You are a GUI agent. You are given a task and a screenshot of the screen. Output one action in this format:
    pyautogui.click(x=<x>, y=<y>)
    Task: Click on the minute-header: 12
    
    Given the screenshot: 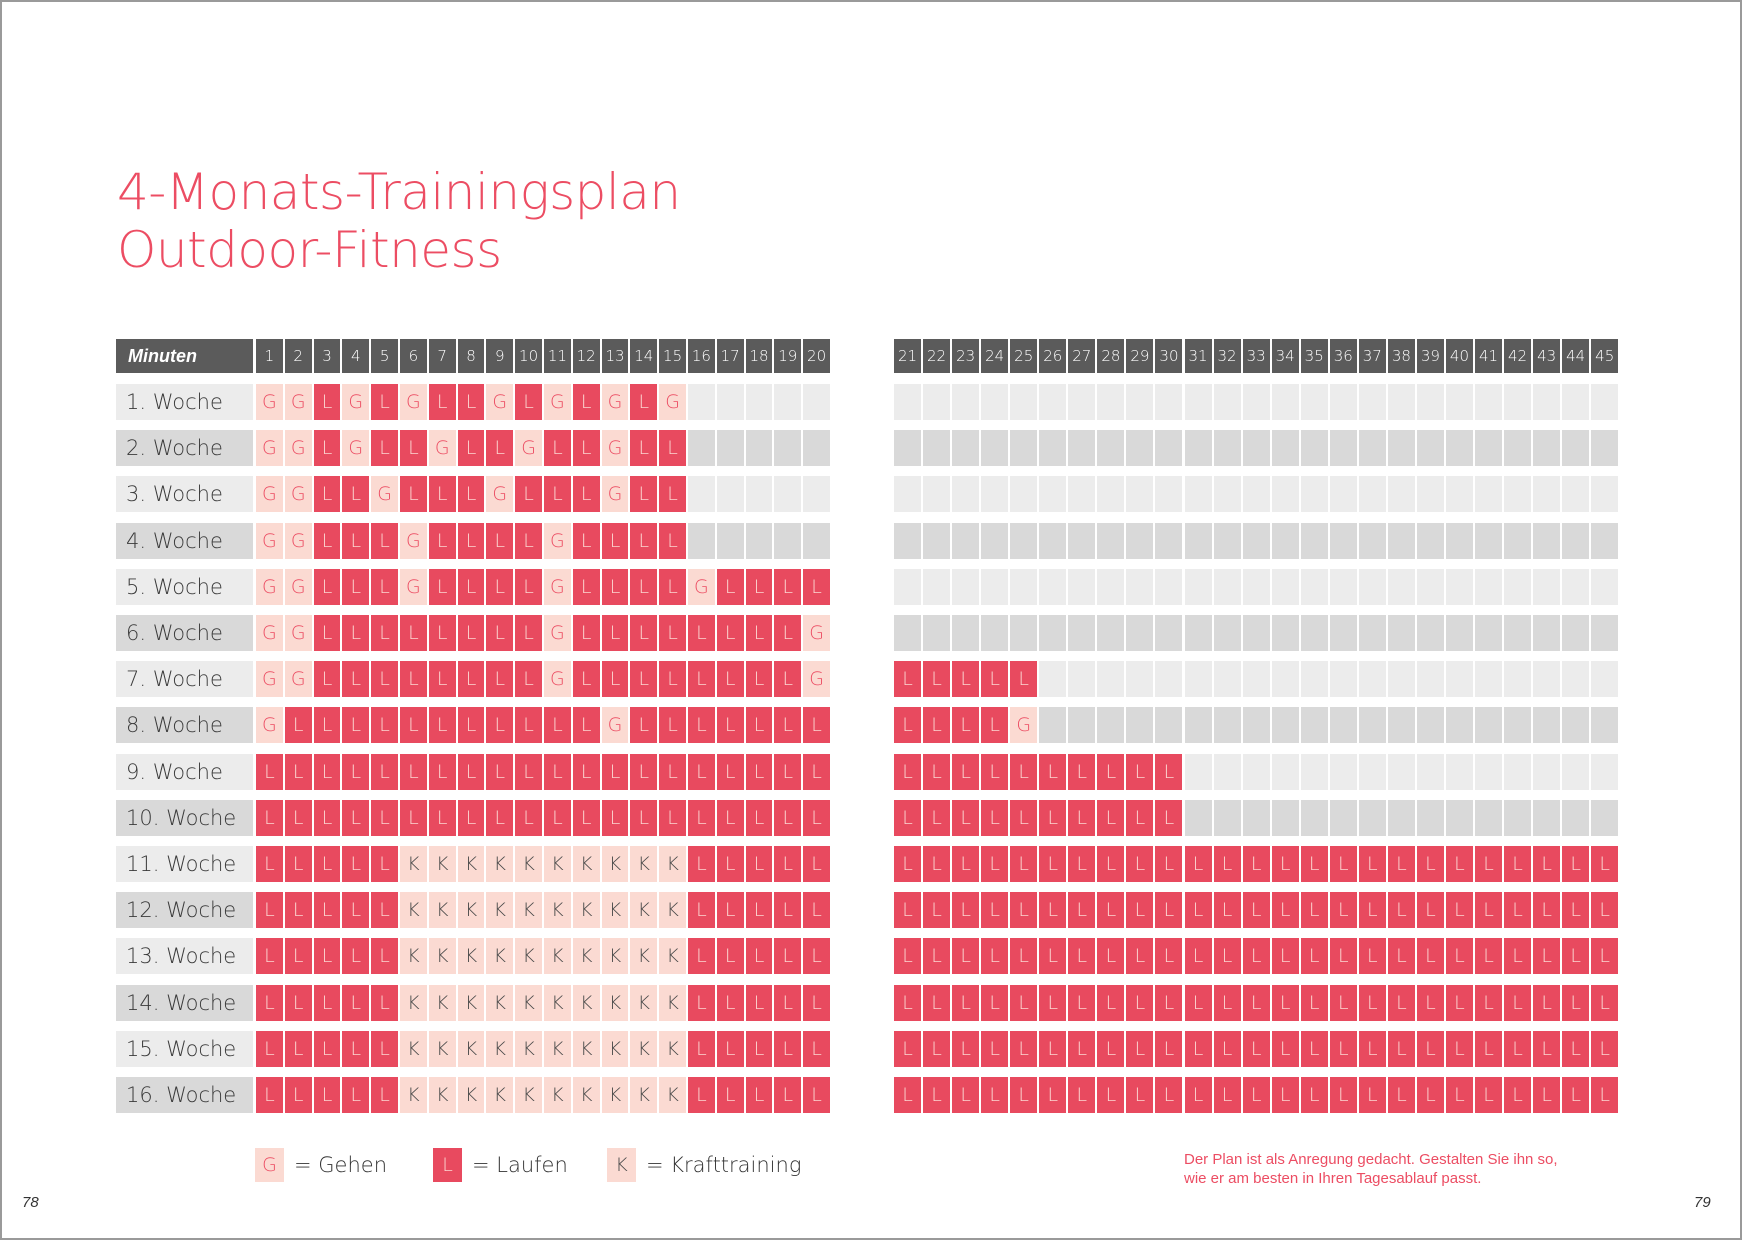 What is the action you would take?
    pyautogui.click(x=586, y=356)
    